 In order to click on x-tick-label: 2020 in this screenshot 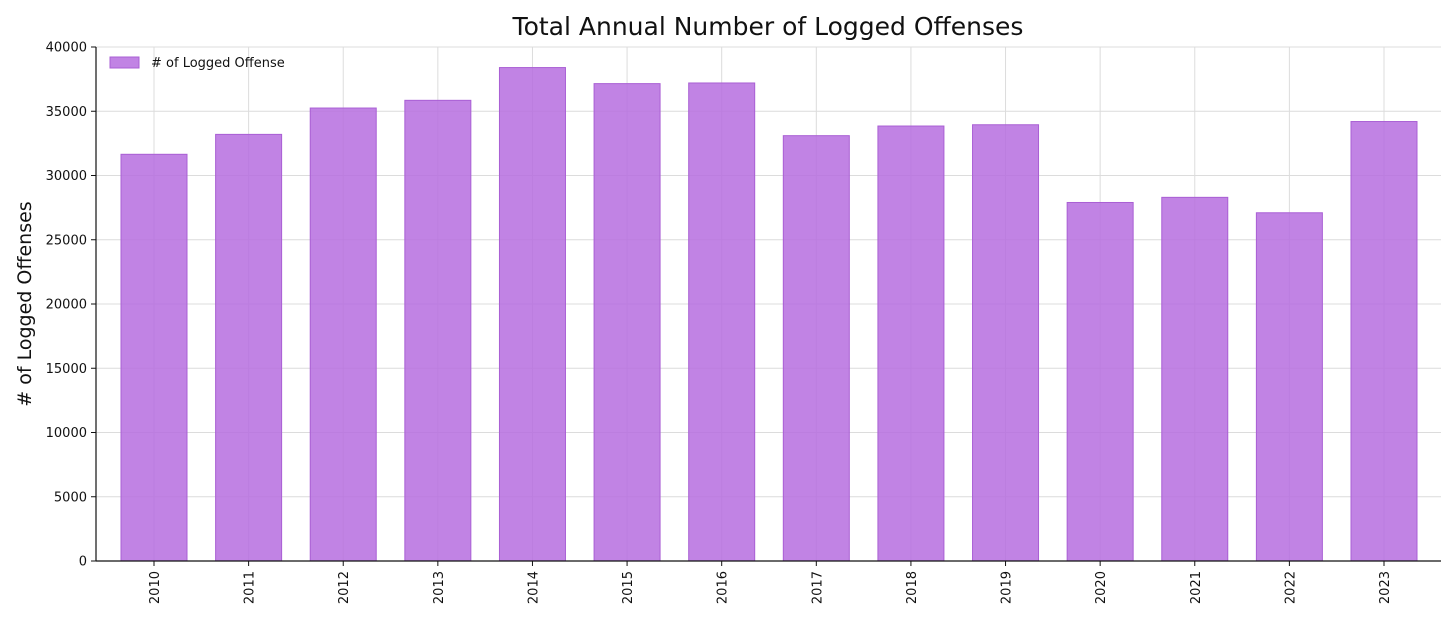, I will do `click(1101, 587)`.